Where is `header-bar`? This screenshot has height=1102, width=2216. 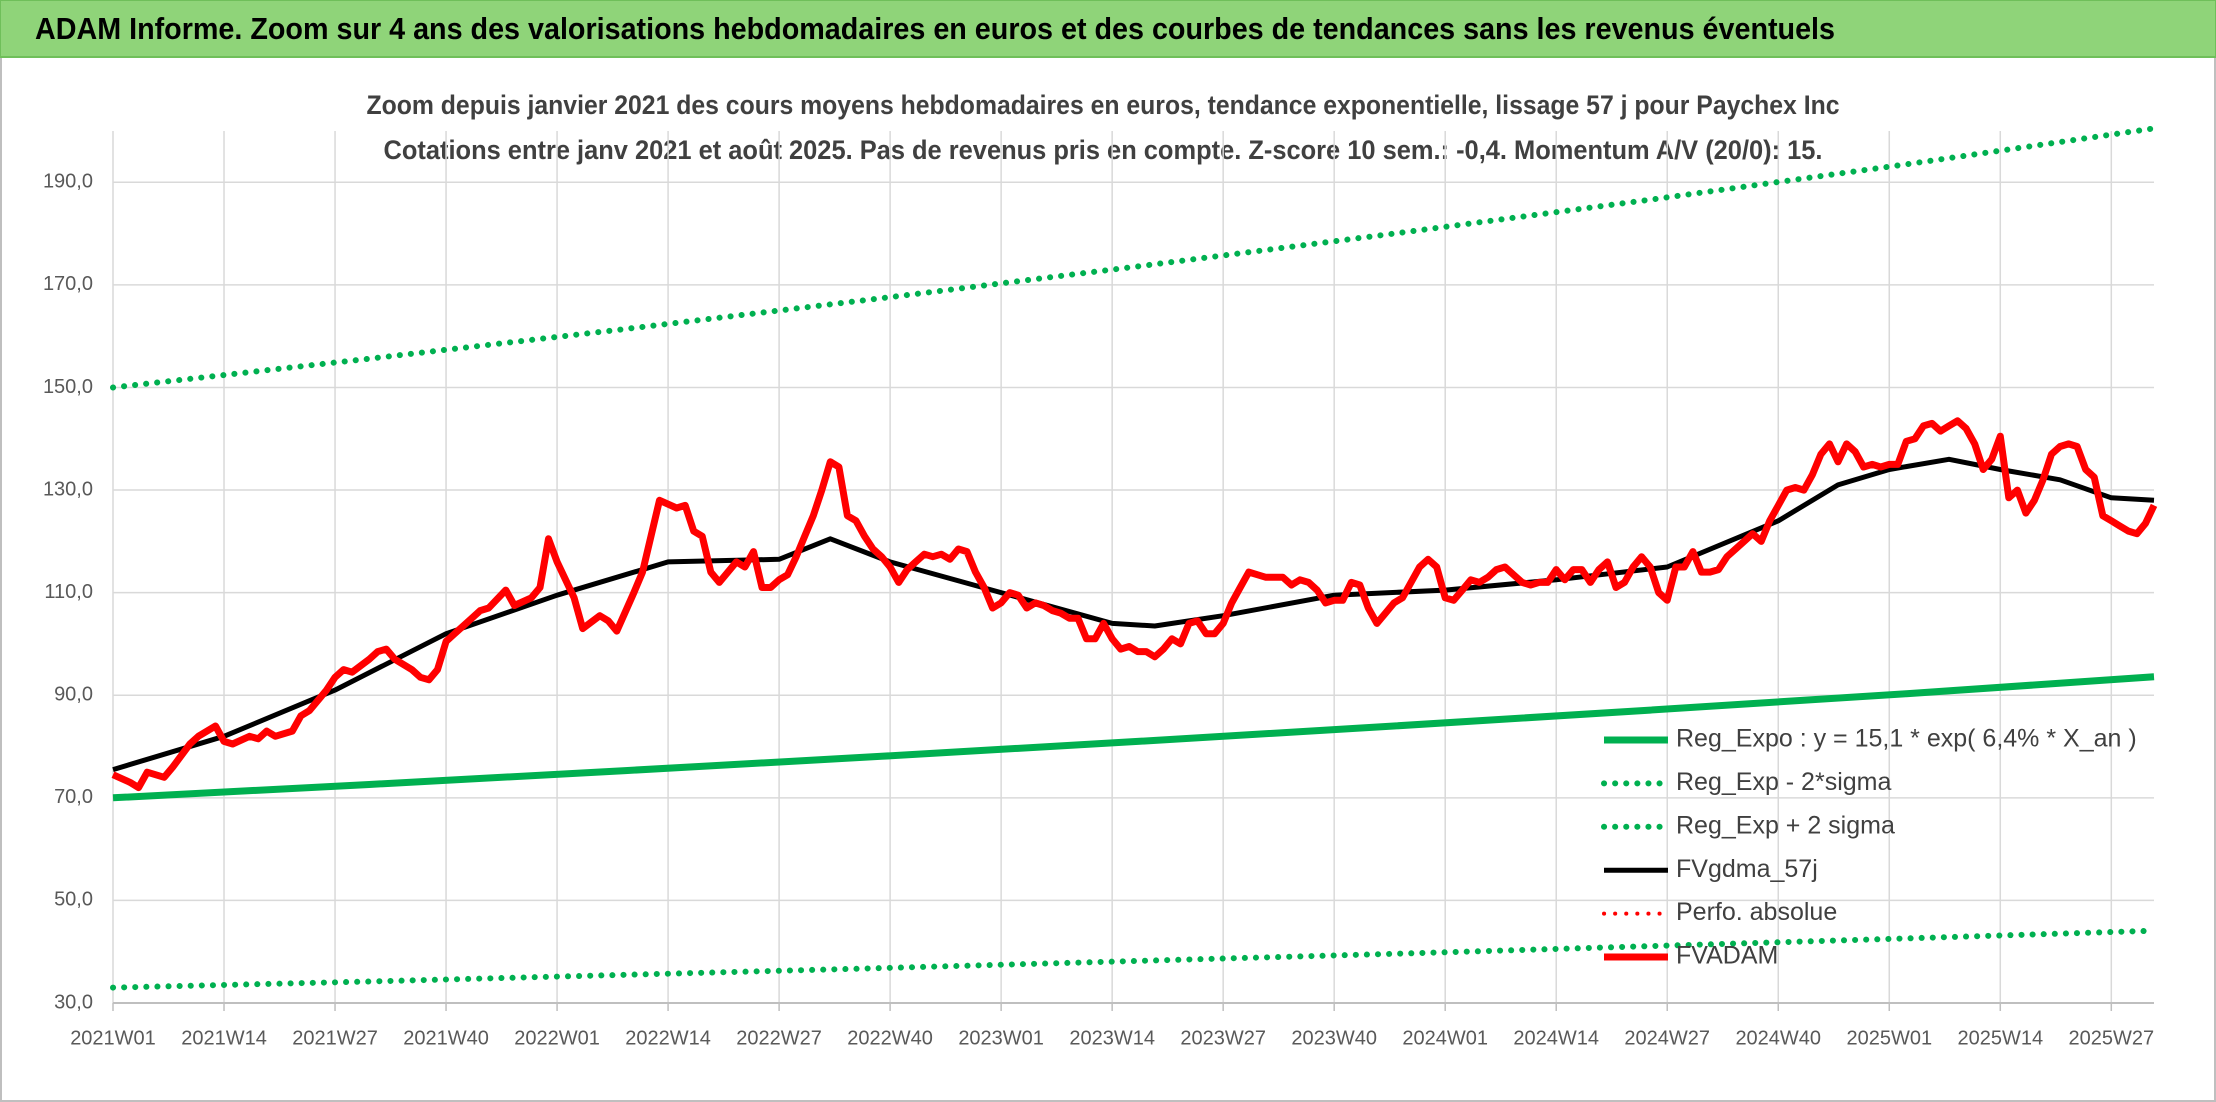 header-bar is located at coordinates (1108, 29).